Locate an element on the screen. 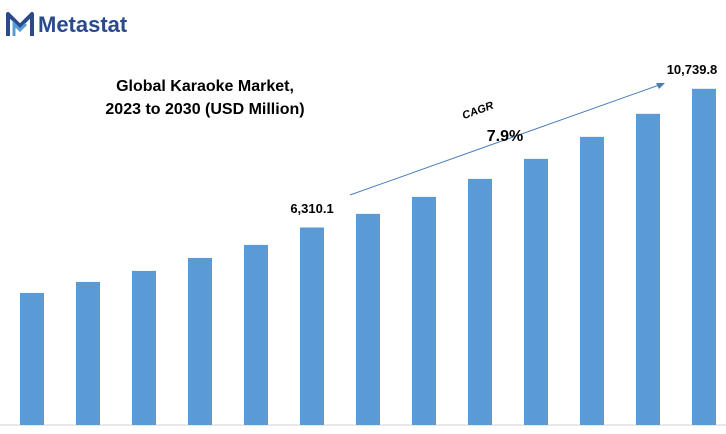 This screenshot has height=434, width=726. cagr-value: 7.9% is located at coordinates (505, 136).